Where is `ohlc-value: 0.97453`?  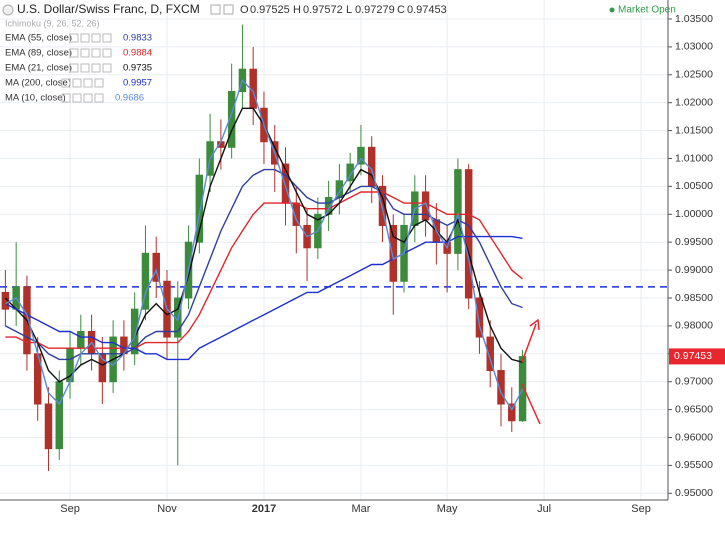
ohlc-value: 0.97453 is located at coordinates (427, 10).